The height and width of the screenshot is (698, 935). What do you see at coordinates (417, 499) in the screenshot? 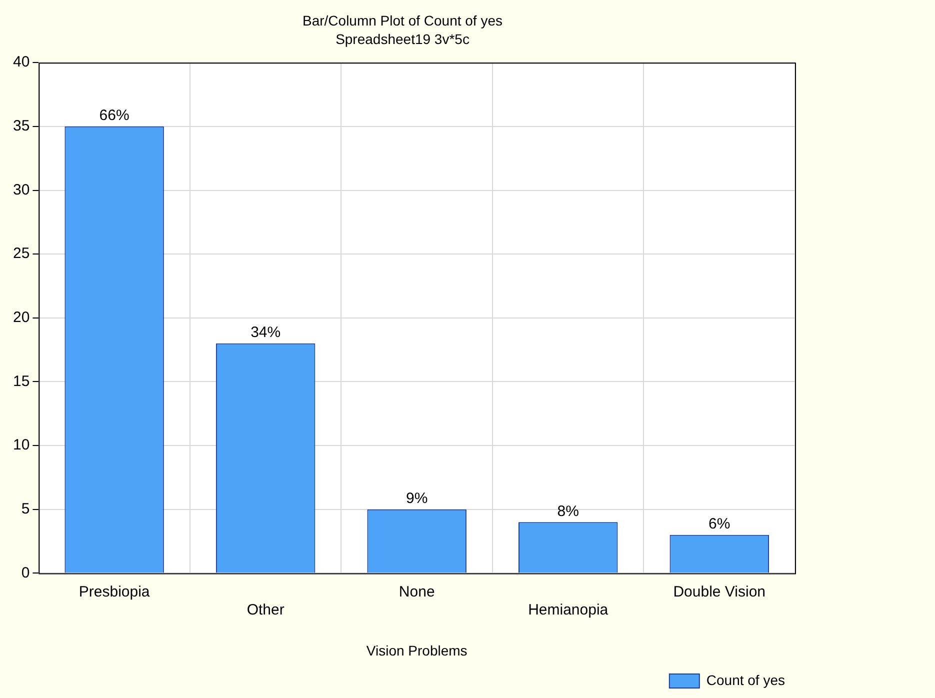
I see `annotation: 9%` at bounding box center [417, 499].